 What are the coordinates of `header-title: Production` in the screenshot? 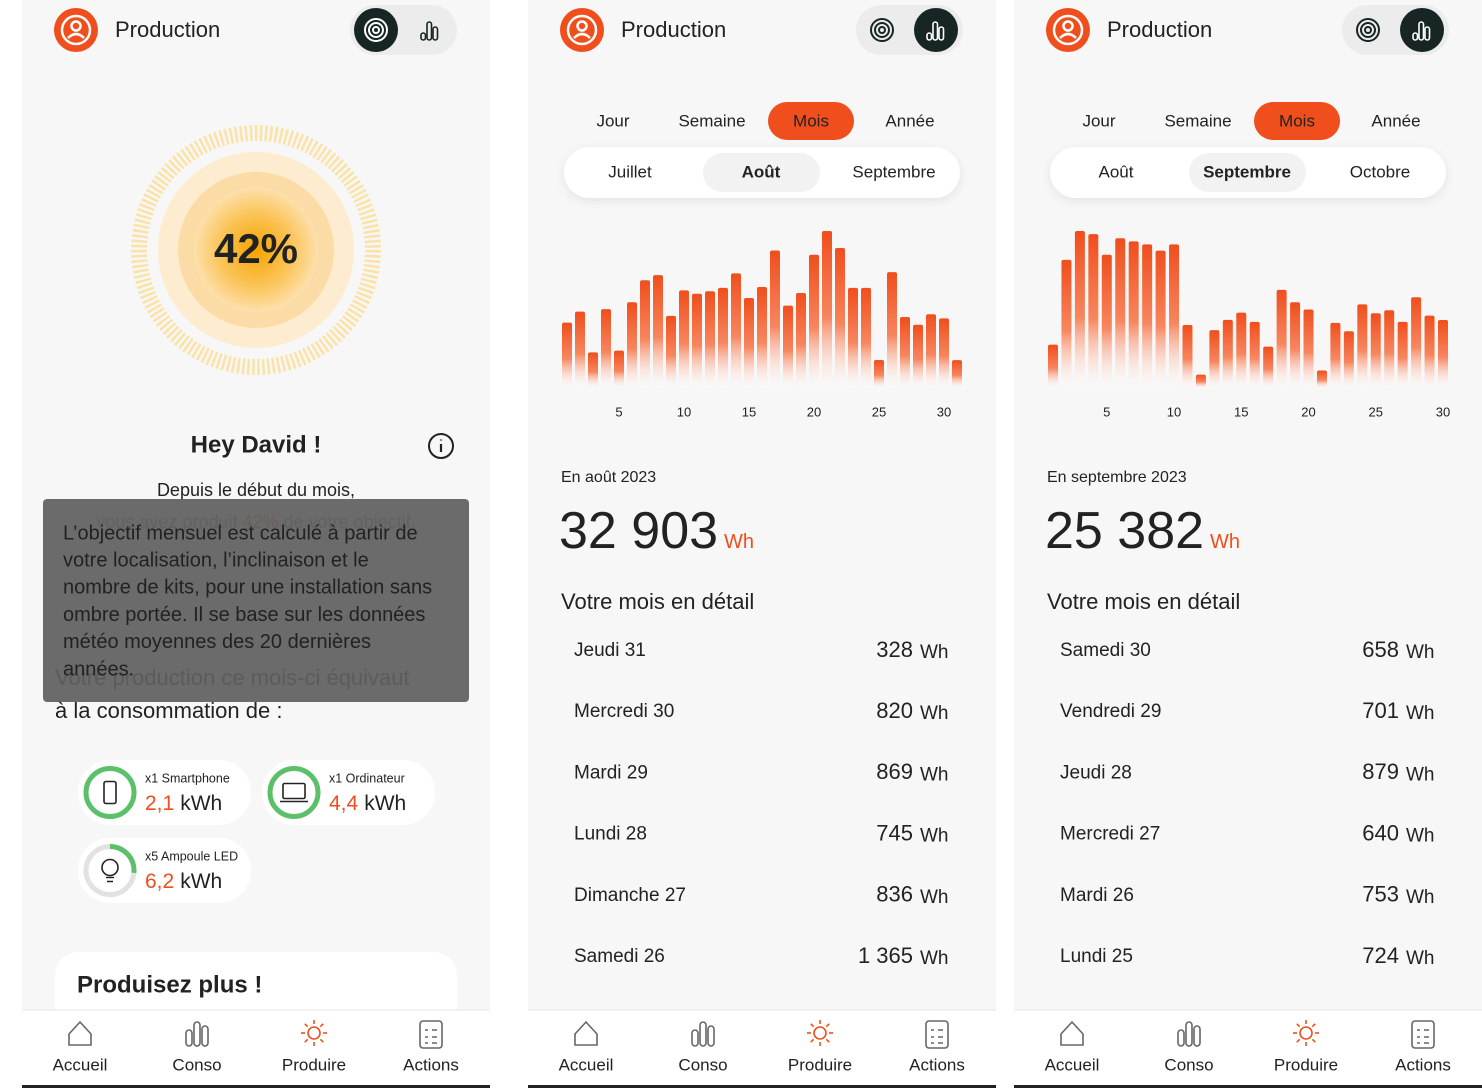 It's located at (673, 29).